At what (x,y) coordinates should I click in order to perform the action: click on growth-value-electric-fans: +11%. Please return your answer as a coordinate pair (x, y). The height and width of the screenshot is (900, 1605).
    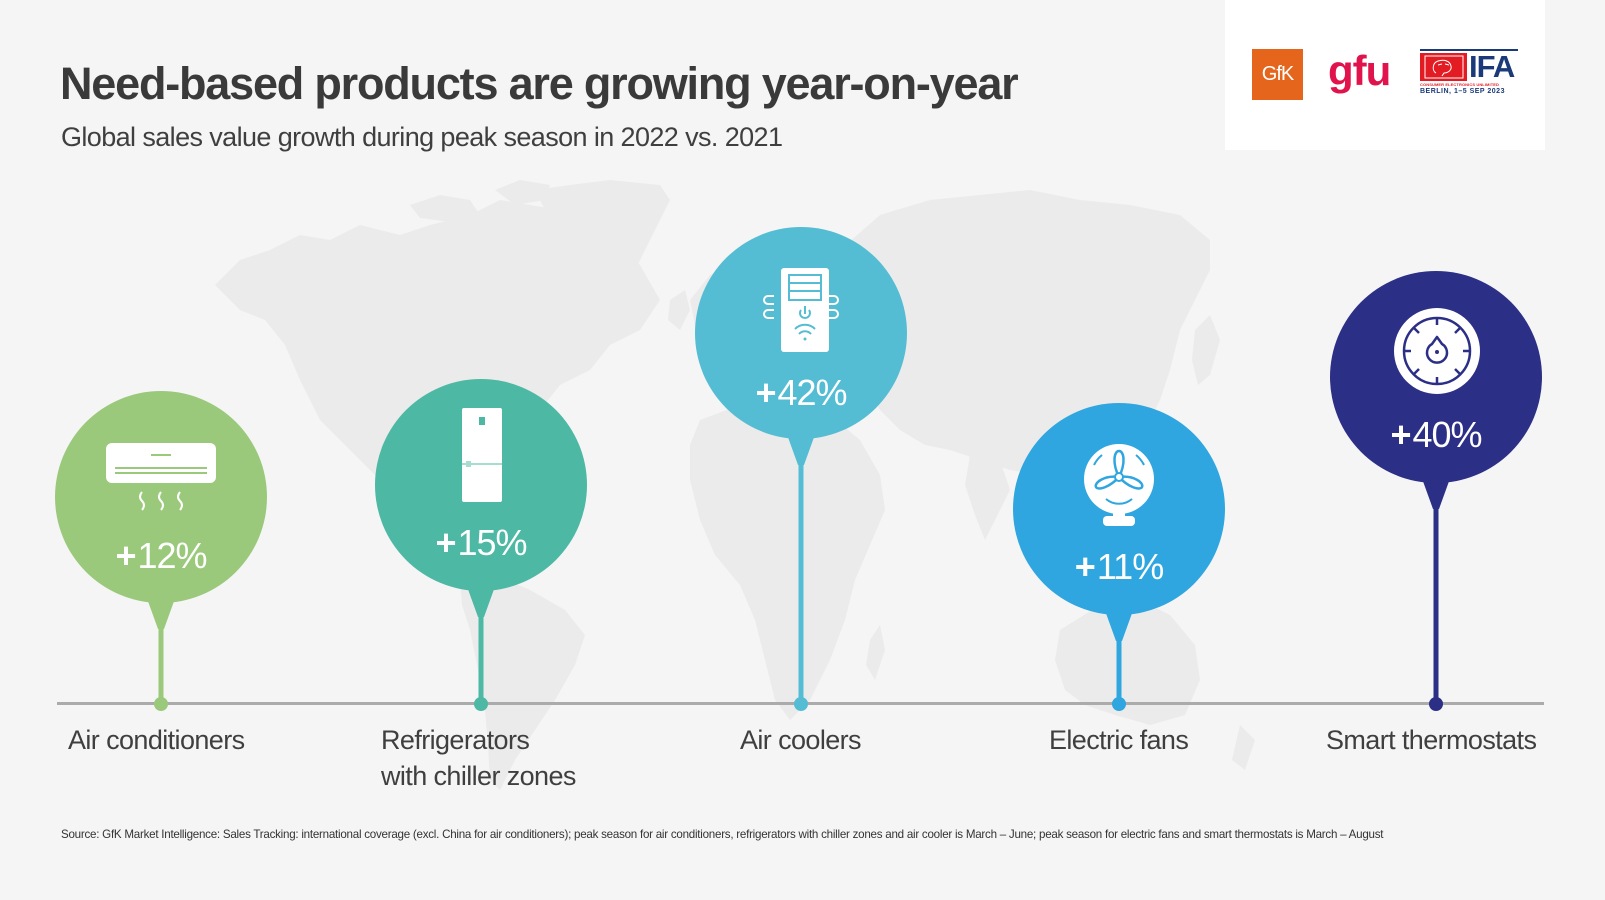
    Looking at the image, I should click on (1119, 567).